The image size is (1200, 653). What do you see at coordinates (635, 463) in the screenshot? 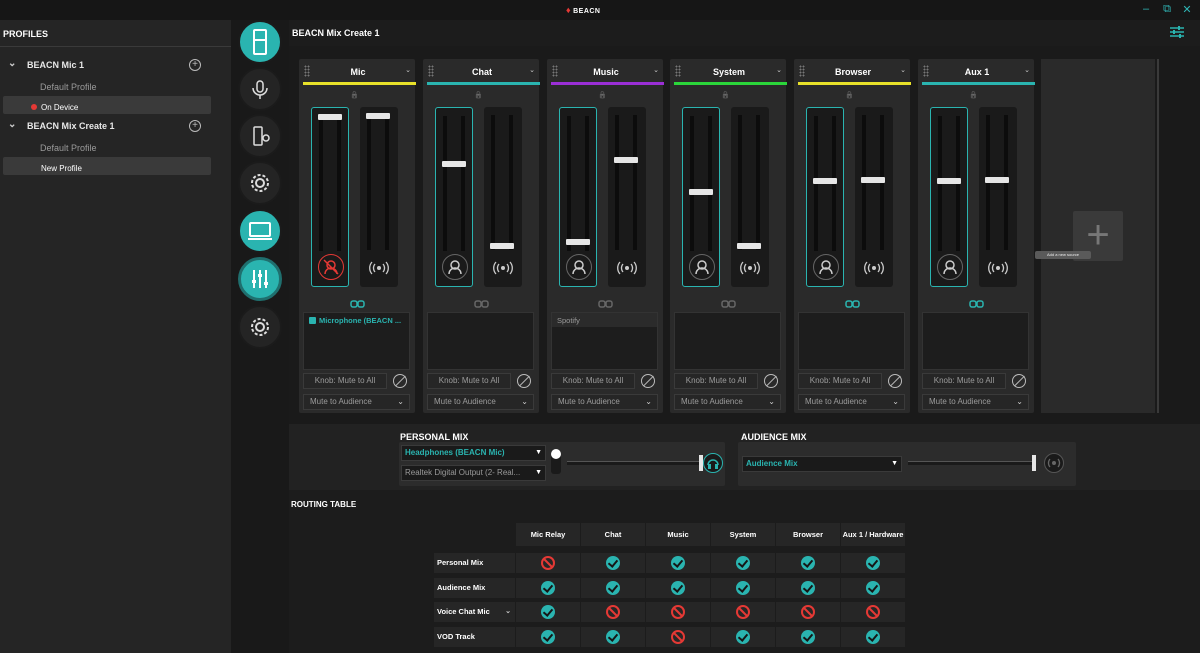
I see `personal-volume-slider` at bounding box center [635, 463].